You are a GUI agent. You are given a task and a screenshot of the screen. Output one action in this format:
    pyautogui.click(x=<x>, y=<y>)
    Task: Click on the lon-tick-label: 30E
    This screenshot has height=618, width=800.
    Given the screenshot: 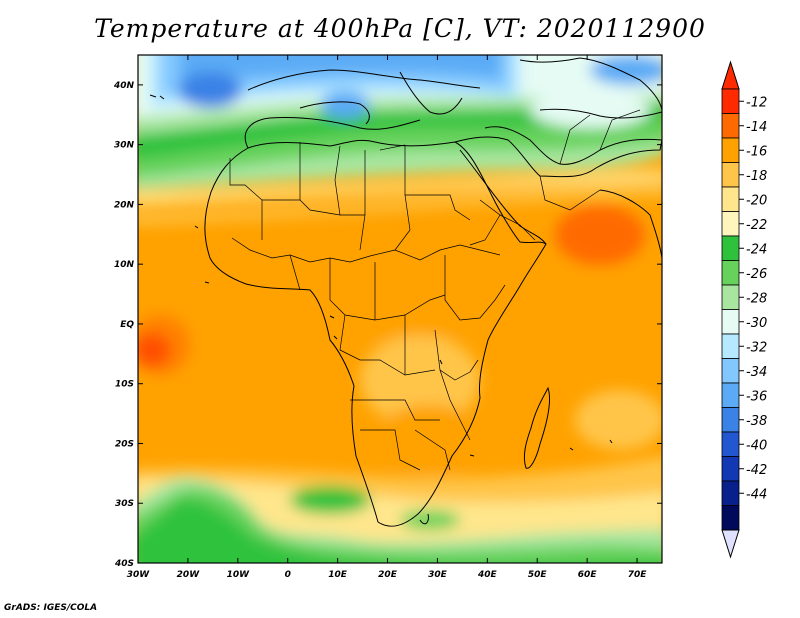 What is the action you would take?
    pyautogui.click(x=438, y=575)
    